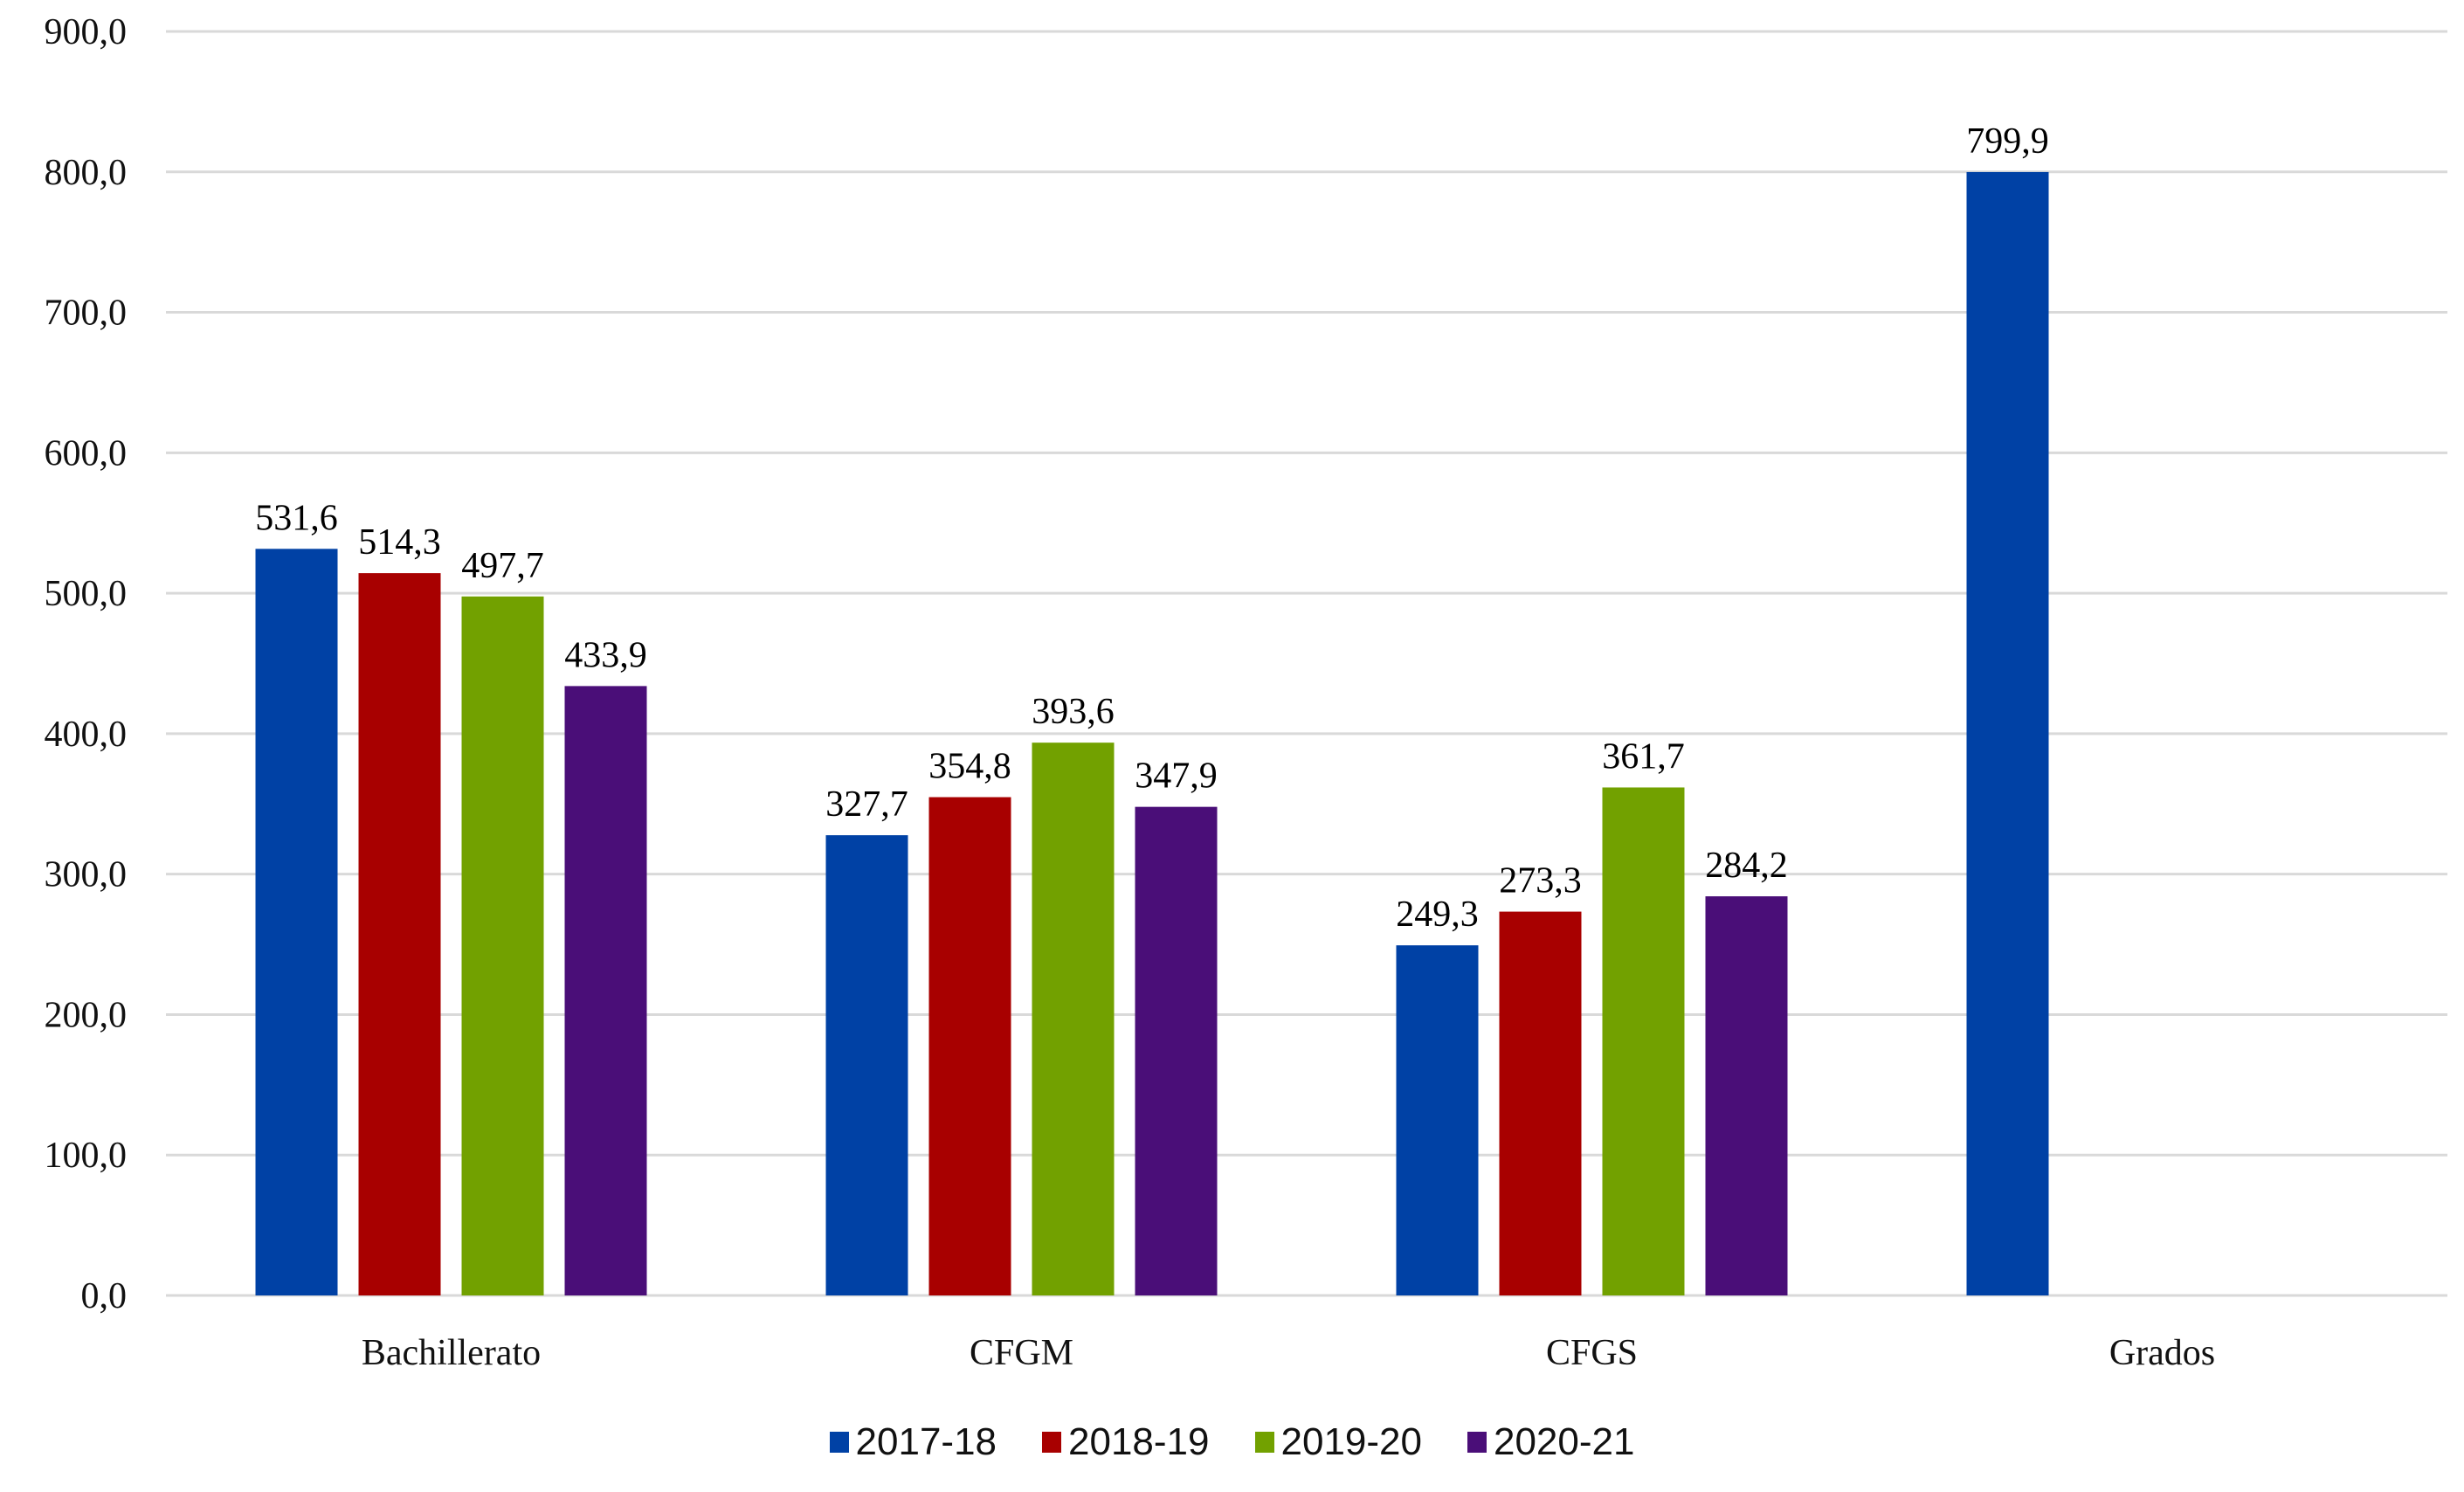  Describe the element at coordinates (1437, 915) in the screenshot. I see `data-label: 249,3` at that location.